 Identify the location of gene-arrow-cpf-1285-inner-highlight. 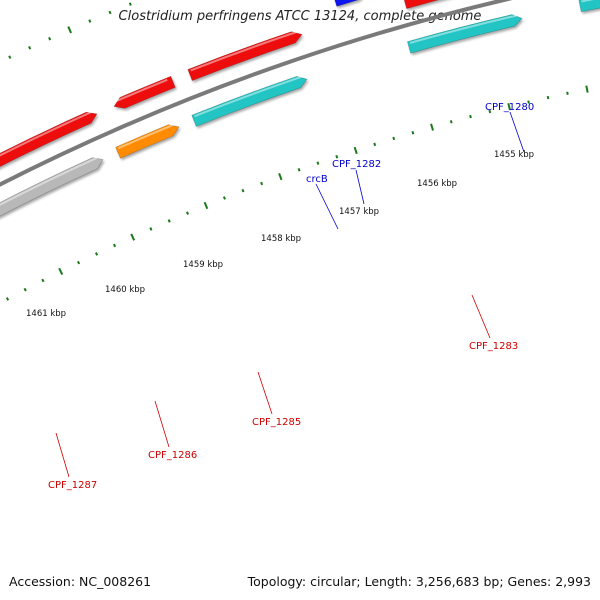
(248, 96).